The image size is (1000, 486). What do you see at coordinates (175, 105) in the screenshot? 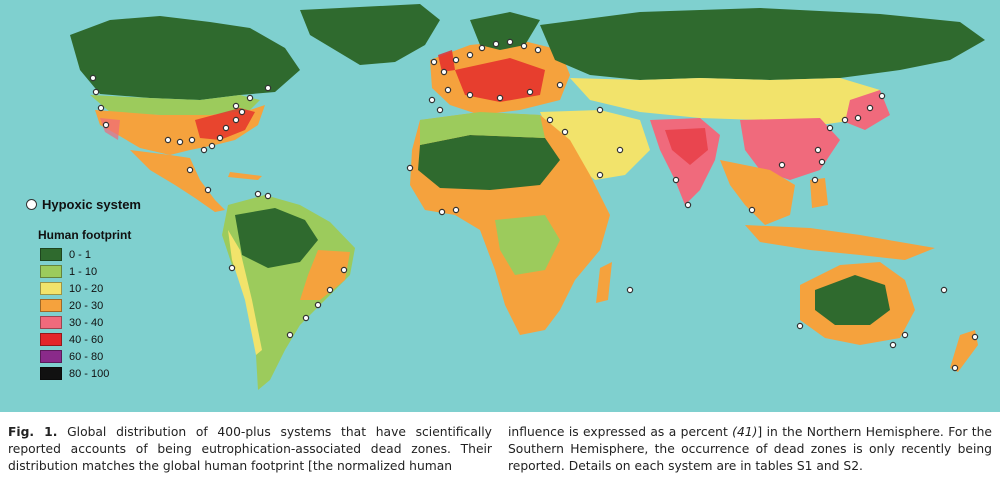
I see `north-america-canada-south` at bounding box center [175, 105].